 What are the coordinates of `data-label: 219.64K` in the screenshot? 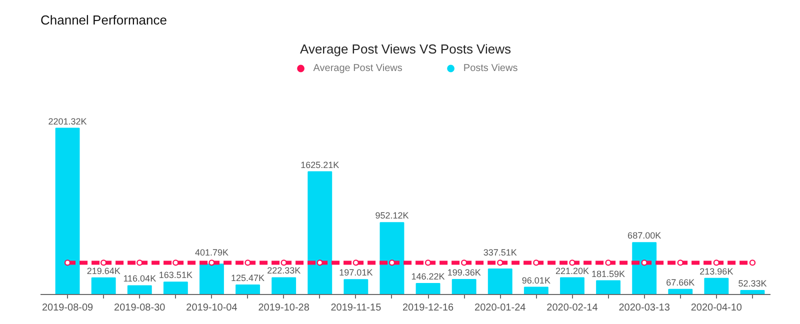 It's located at (103, 271).